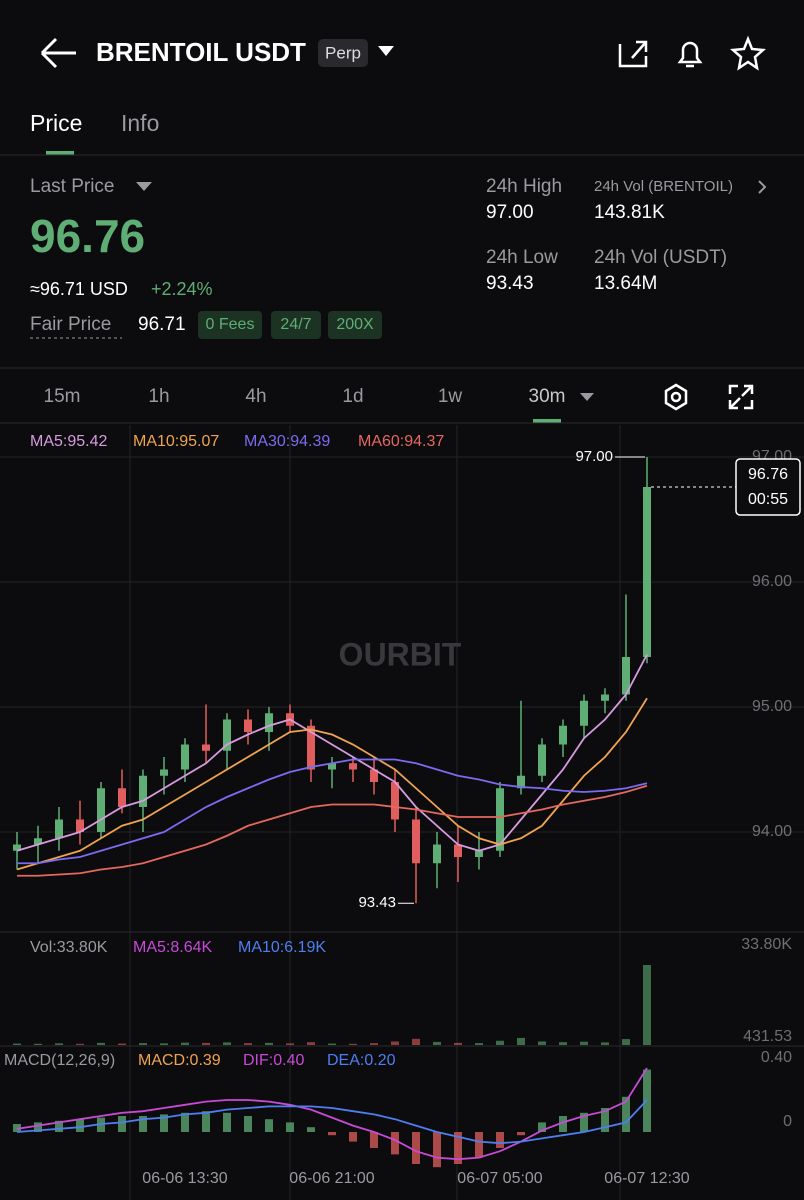 The width and height of the screenshot is (804, 1200). What do you see at coordinates (332, 830) in the screenshot?
I see `ma-line` at bounding box center [332, 830].